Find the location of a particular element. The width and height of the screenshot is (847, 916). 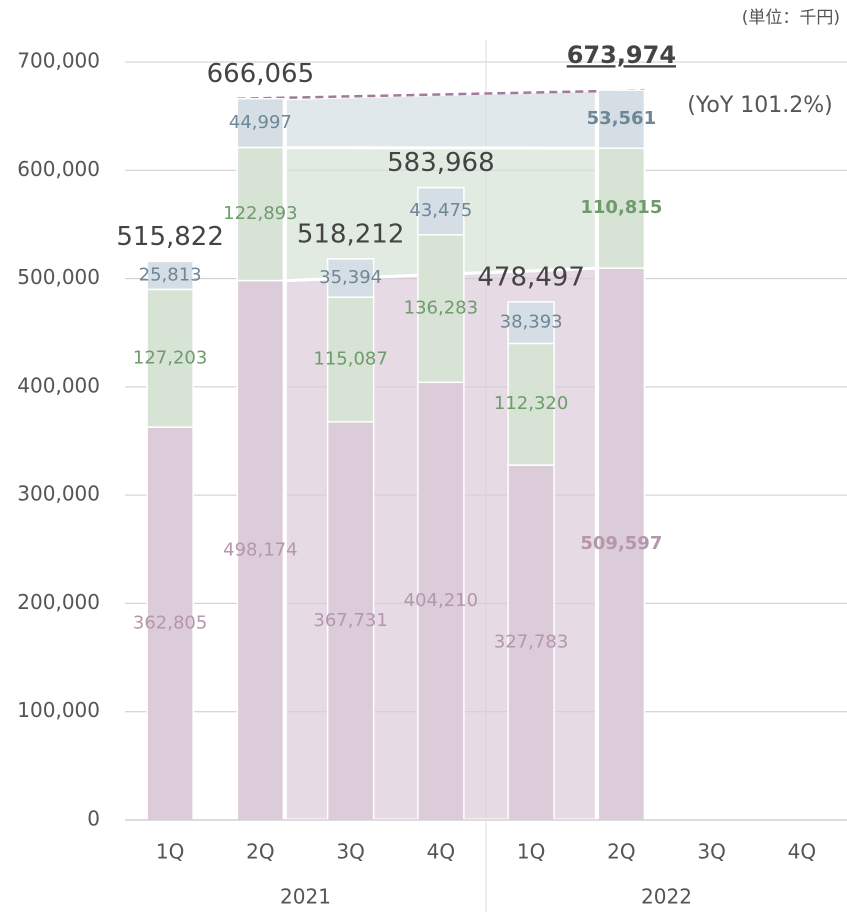

value-label: 122,893 is located at coordinates (260, 213).